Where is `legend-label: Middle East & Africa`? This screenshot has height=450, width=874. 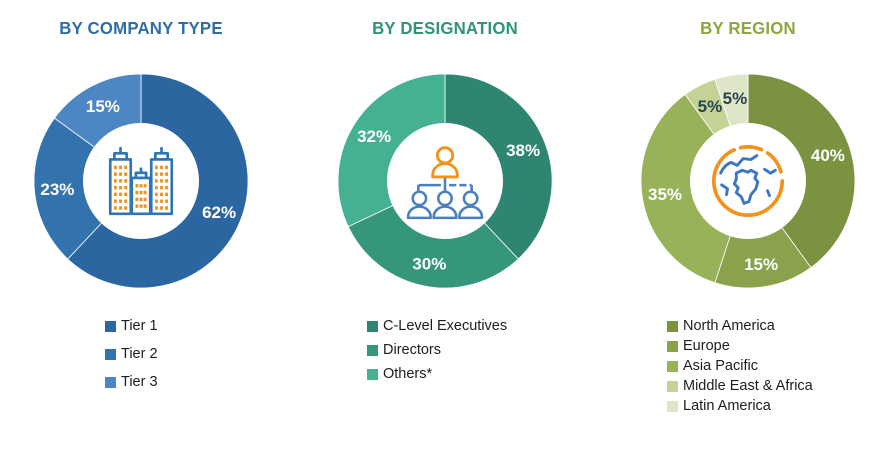 legend-label: Middle East & Africa is located at coordinates (748, 386).